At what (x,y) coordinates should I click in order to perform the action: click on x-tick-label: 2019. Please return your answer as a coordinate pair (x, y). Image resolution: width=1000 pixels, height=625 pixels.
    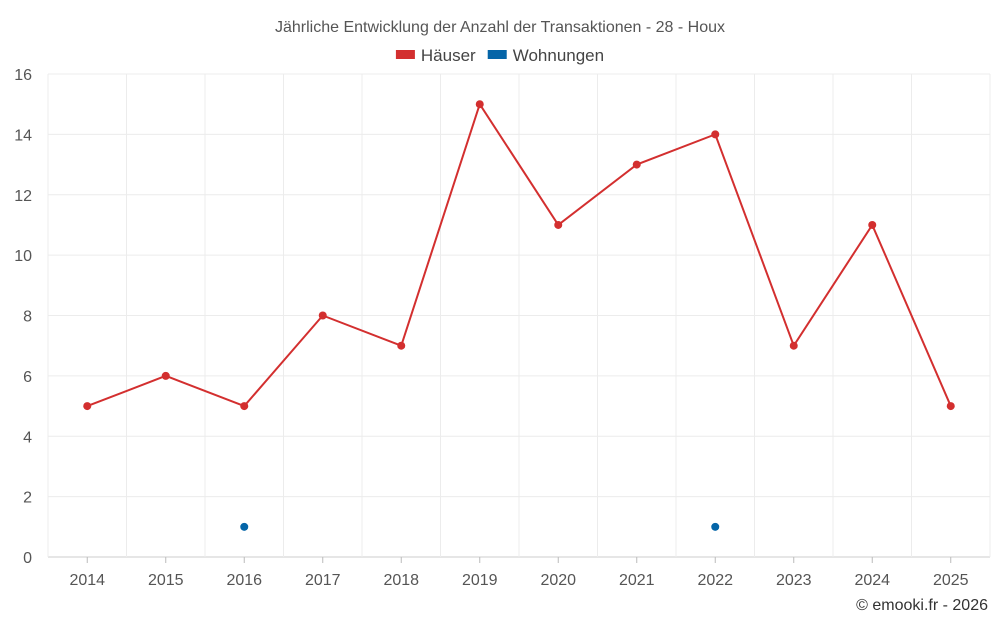
    Looking at the image, I should click on (480, 580).